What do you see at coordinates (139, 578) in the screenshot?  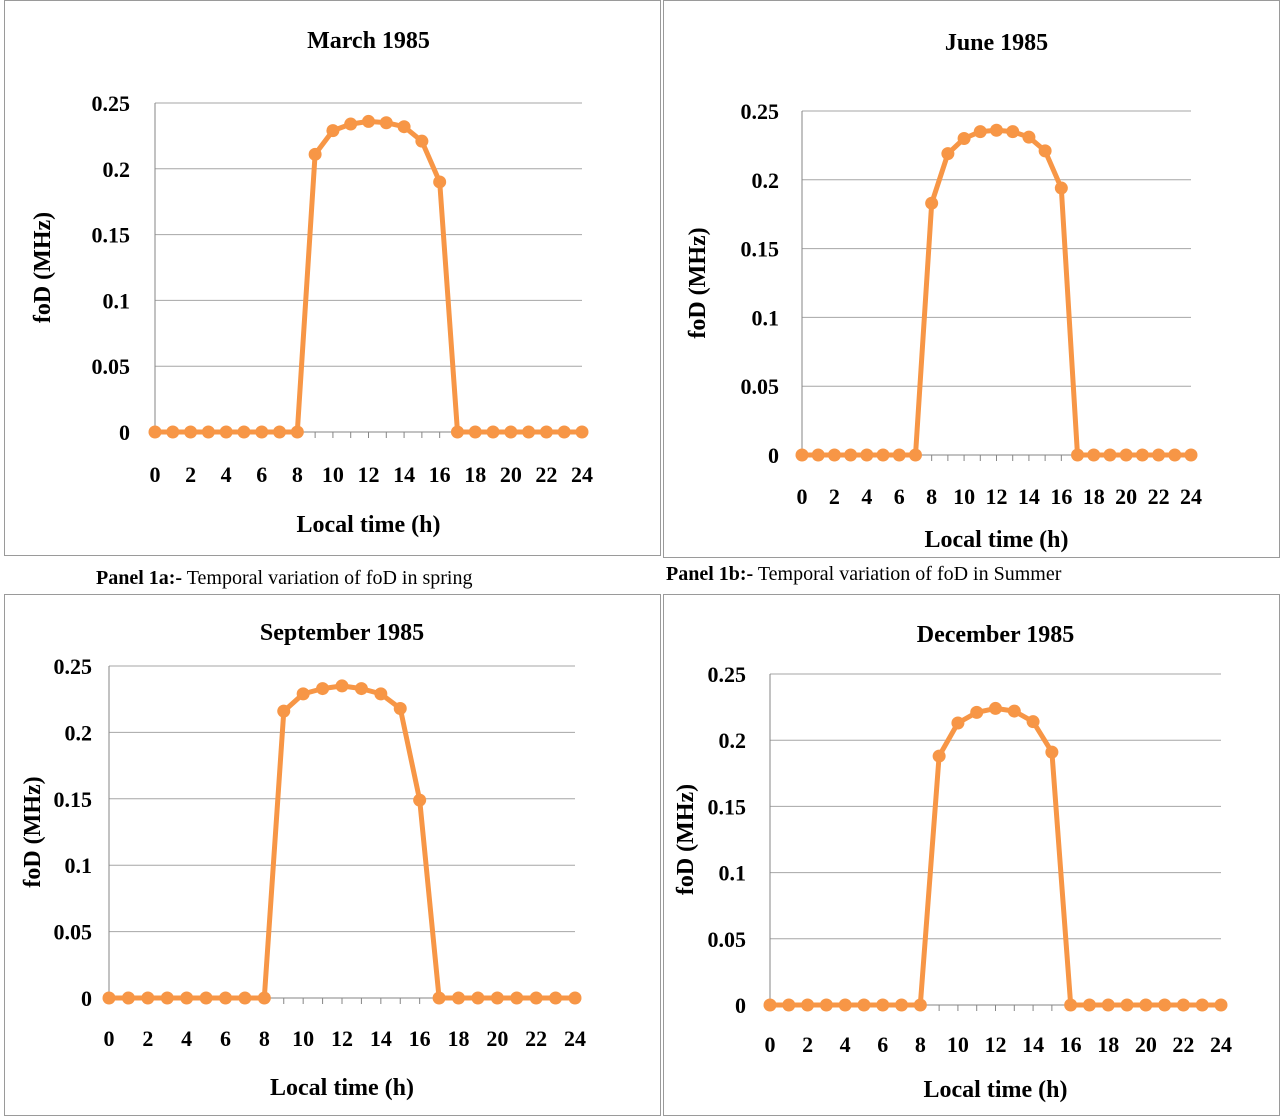 I see `caption-panel-1a-label: Panel 1a:-` at bounding box center [139, 578].